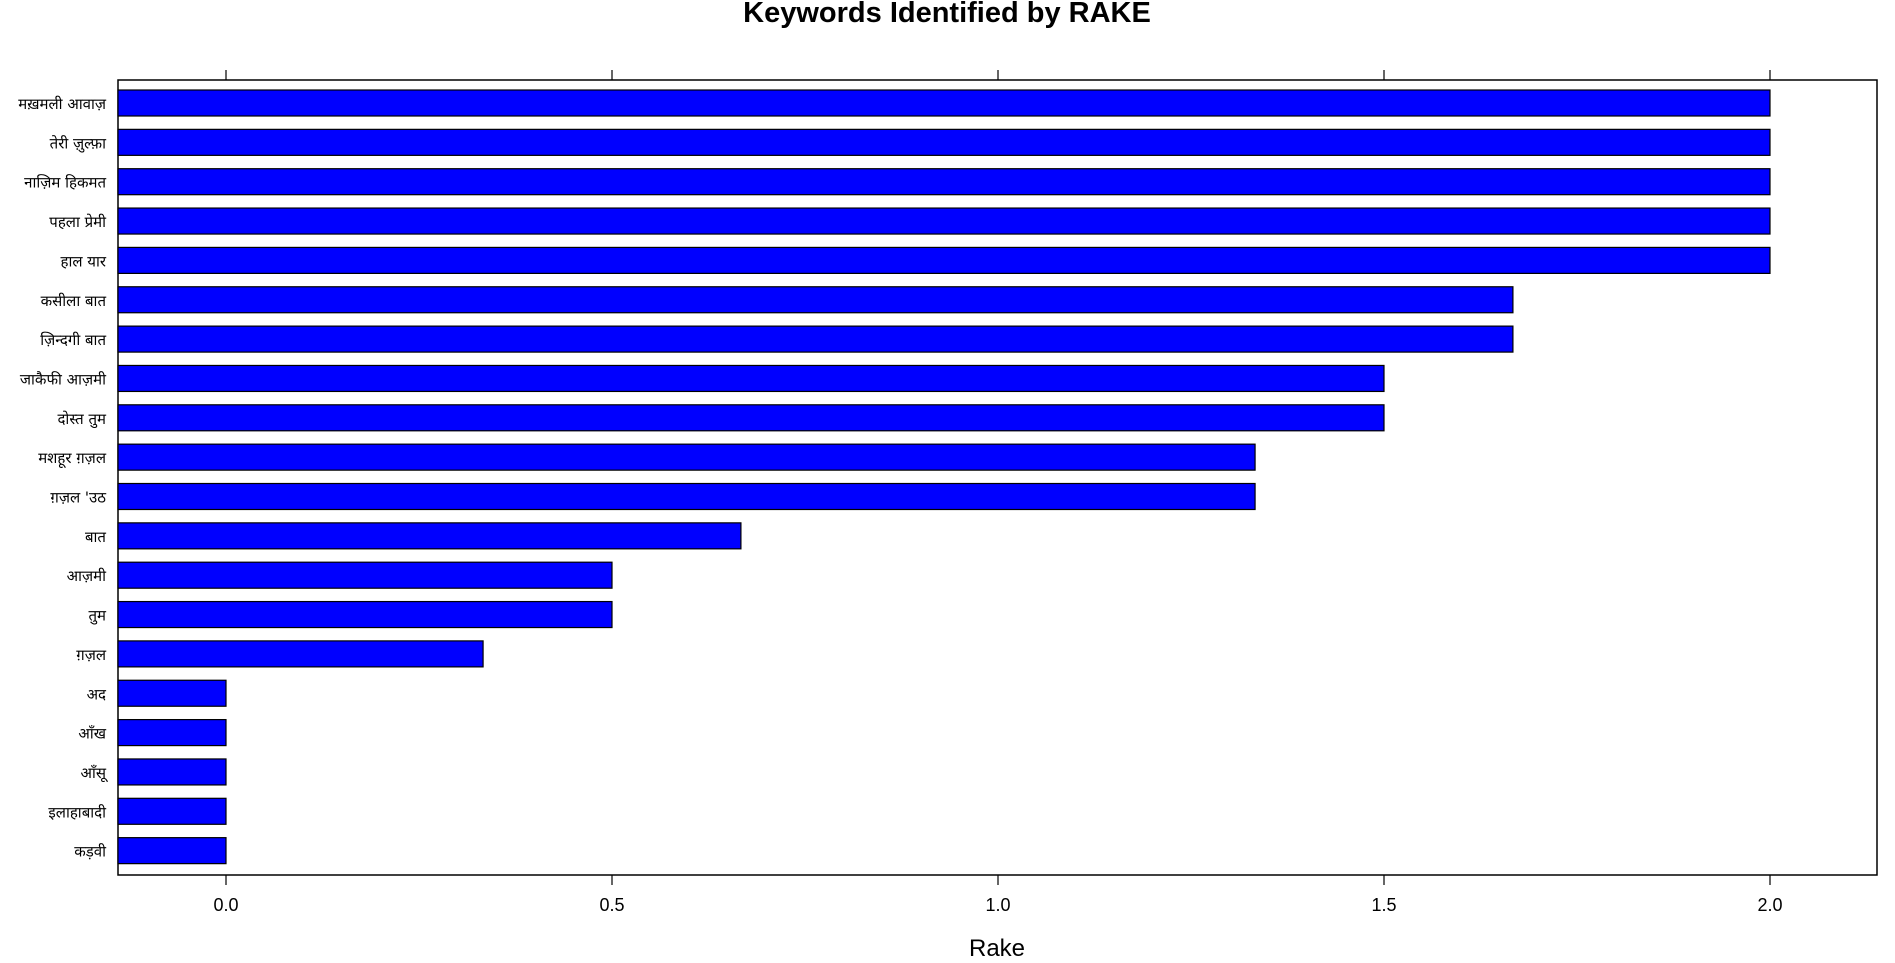 This screenshot has width=1895, height=963. I want to click on category-label: इलाहाबादी, so click(77, 812).